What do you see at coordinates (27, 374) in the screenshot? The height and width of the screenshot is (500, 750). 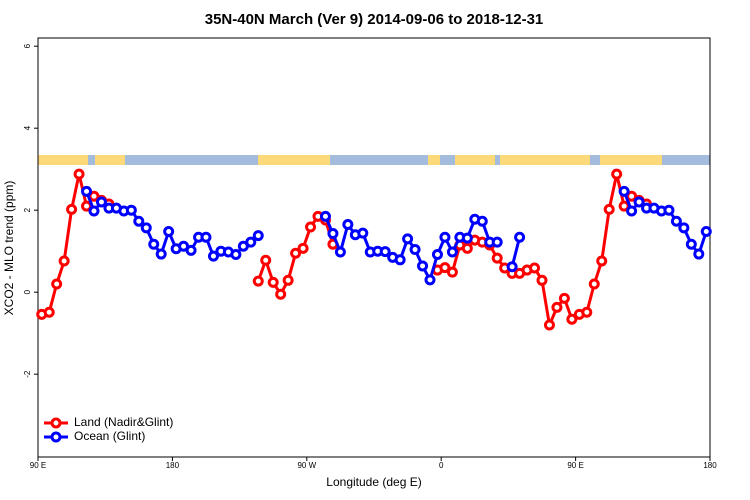 I see `y-tick-label: -2` at bounding box center [27, 374].